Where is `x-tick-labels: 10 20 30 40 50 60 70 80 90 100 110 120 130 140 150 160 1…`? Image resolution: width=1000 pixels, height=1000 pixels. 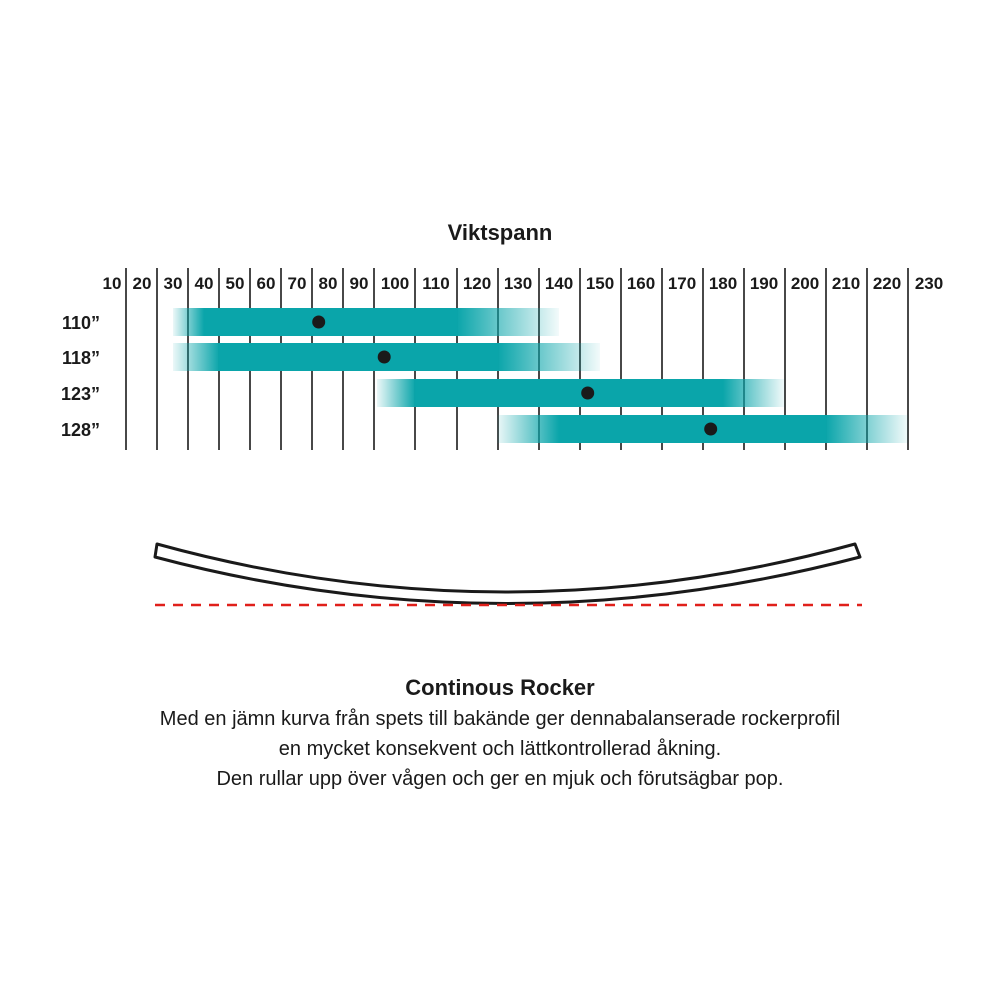 x-tick-labels: 10 20 30 40 50 60 70 80 90 100 110 120 130 140 150 160 1… is located at coordinates (523, 283).